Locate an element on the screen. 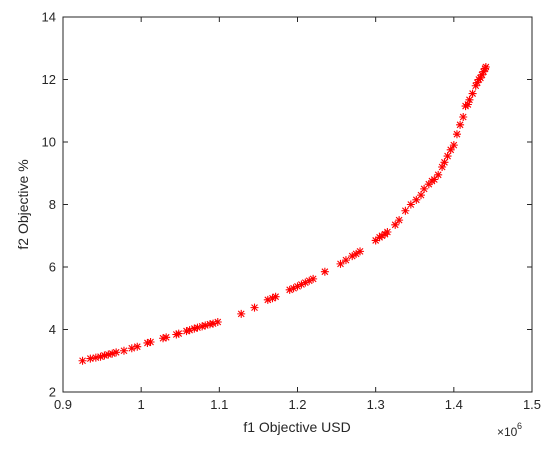  x-multiplier-label: ×10 is located at coordinates (507, 432).